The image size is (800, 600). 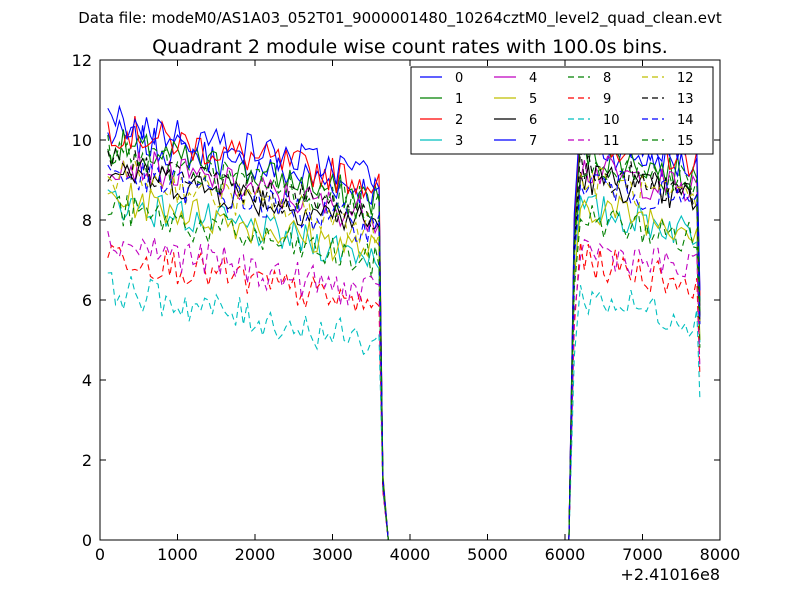 I want to click on legend-label-4: 4, so click(x=533, y=78).